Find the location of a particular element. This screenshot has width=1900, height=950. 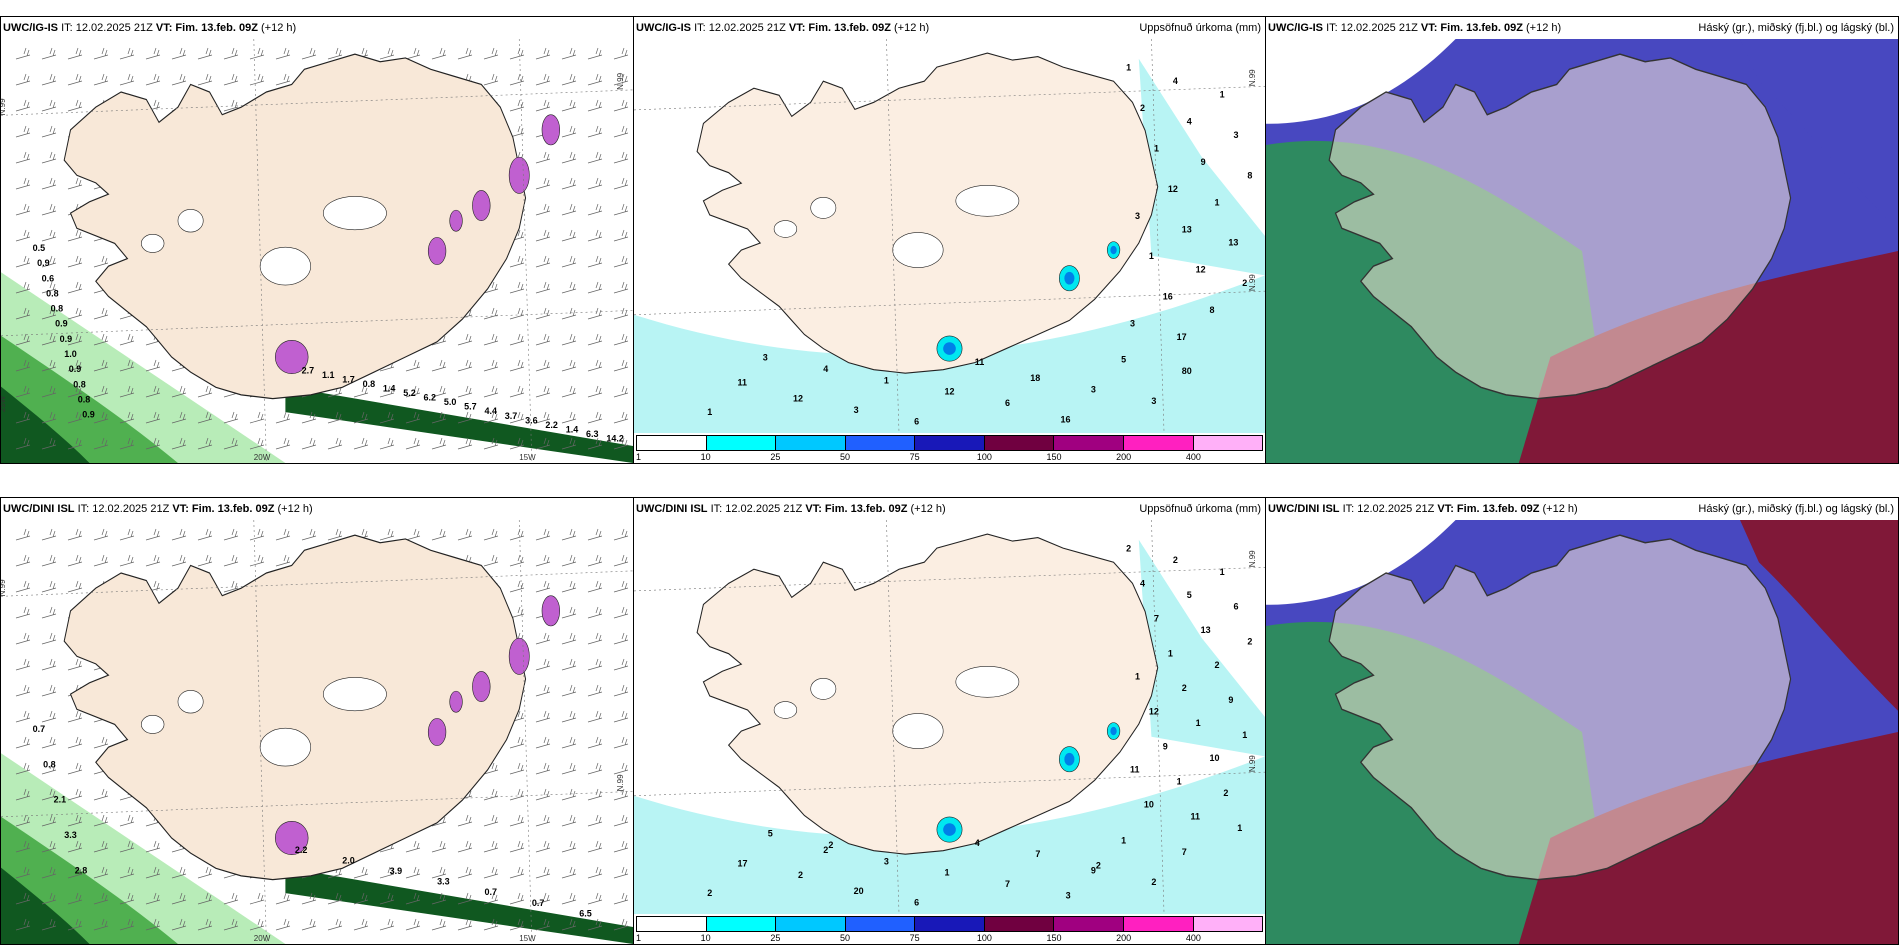

value-label: 2.8 is located at coordinates (81, 870).